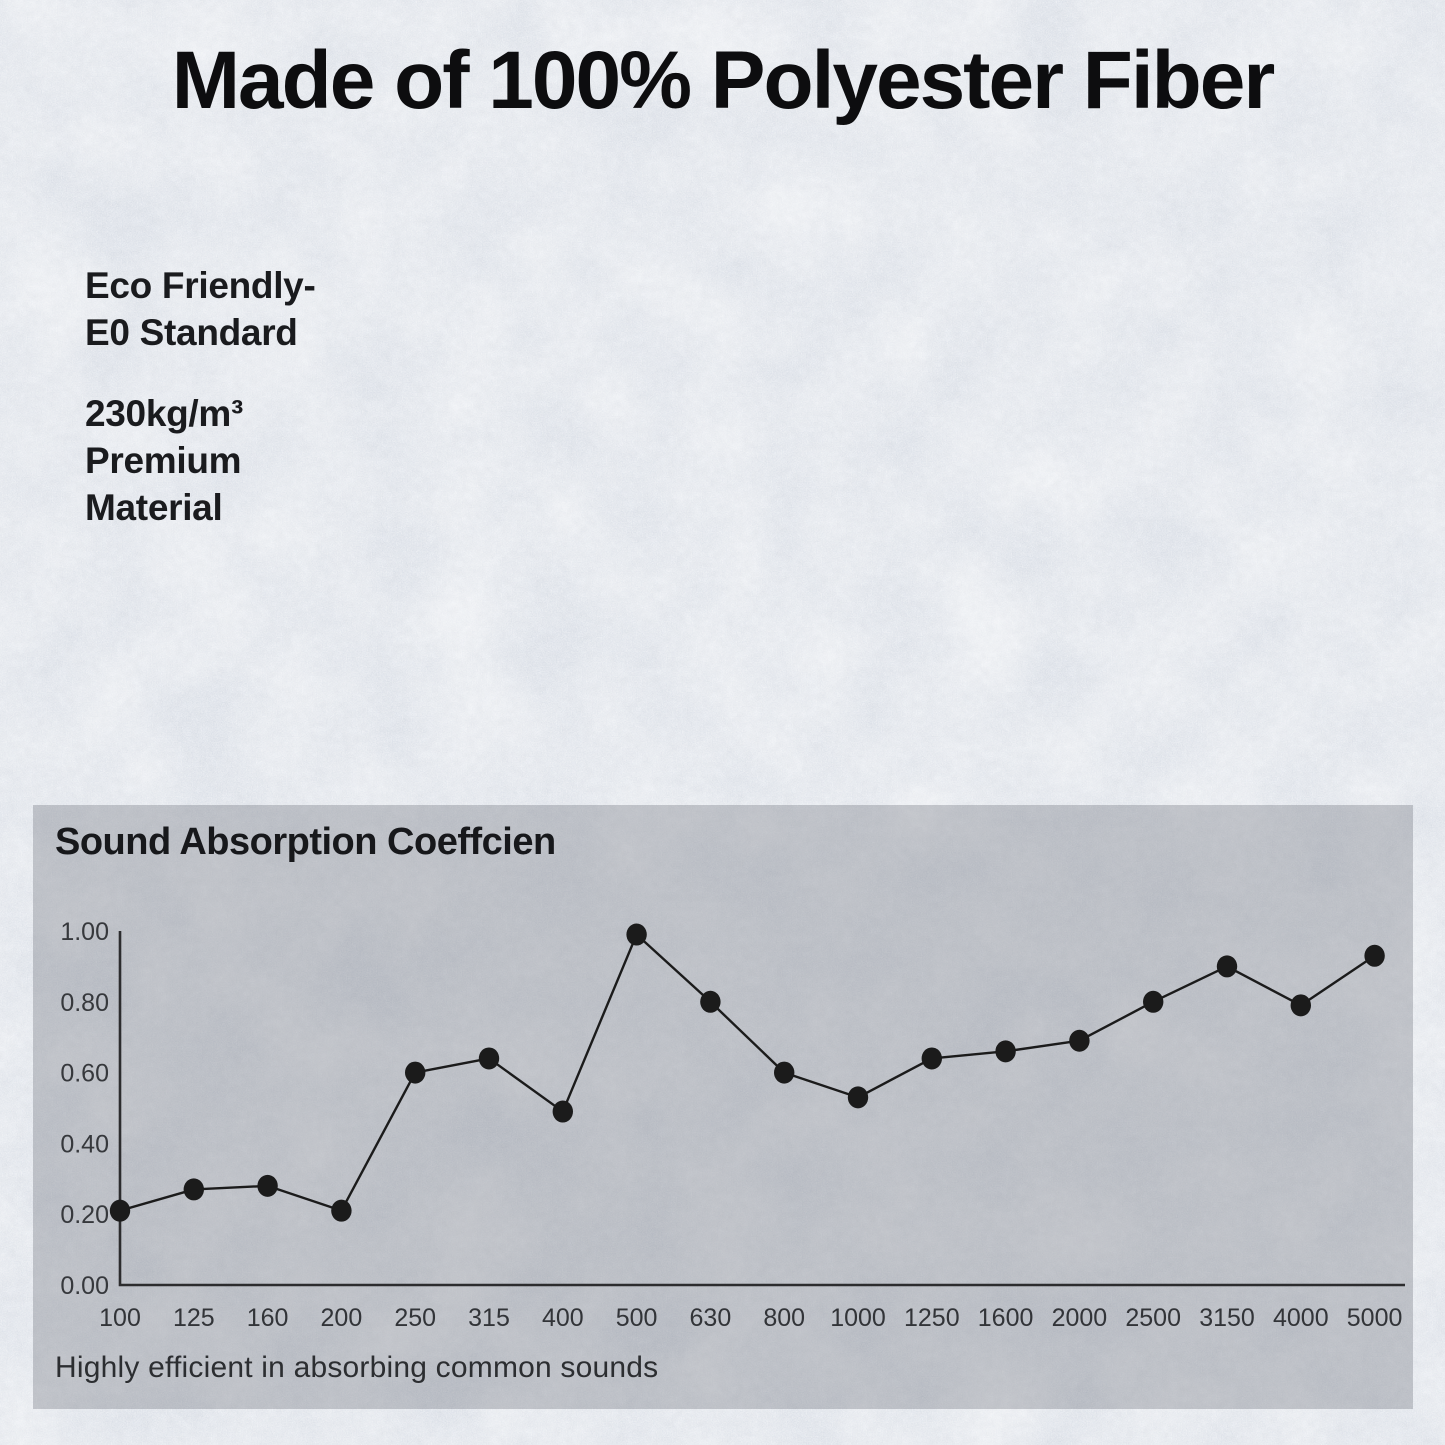 This screenshot has height=1445, width=1445. What do you see at coordinates (784, 1318) in the screenshot?
I see `x-axis-tick-label: 800` at bounding box center [784, 1318].